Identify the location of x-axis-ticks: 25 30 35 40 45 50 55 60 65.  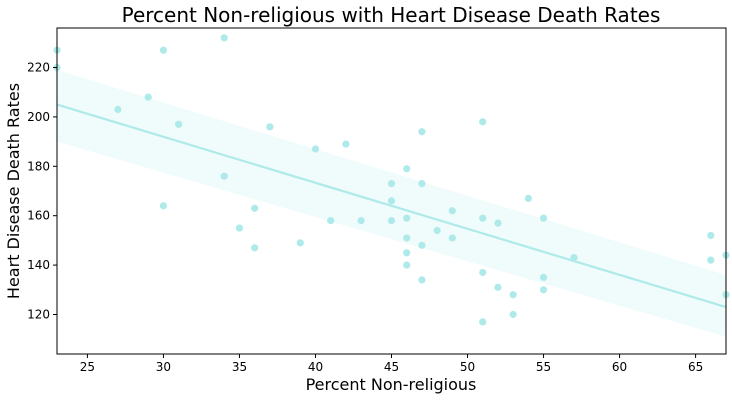
(391, 364).